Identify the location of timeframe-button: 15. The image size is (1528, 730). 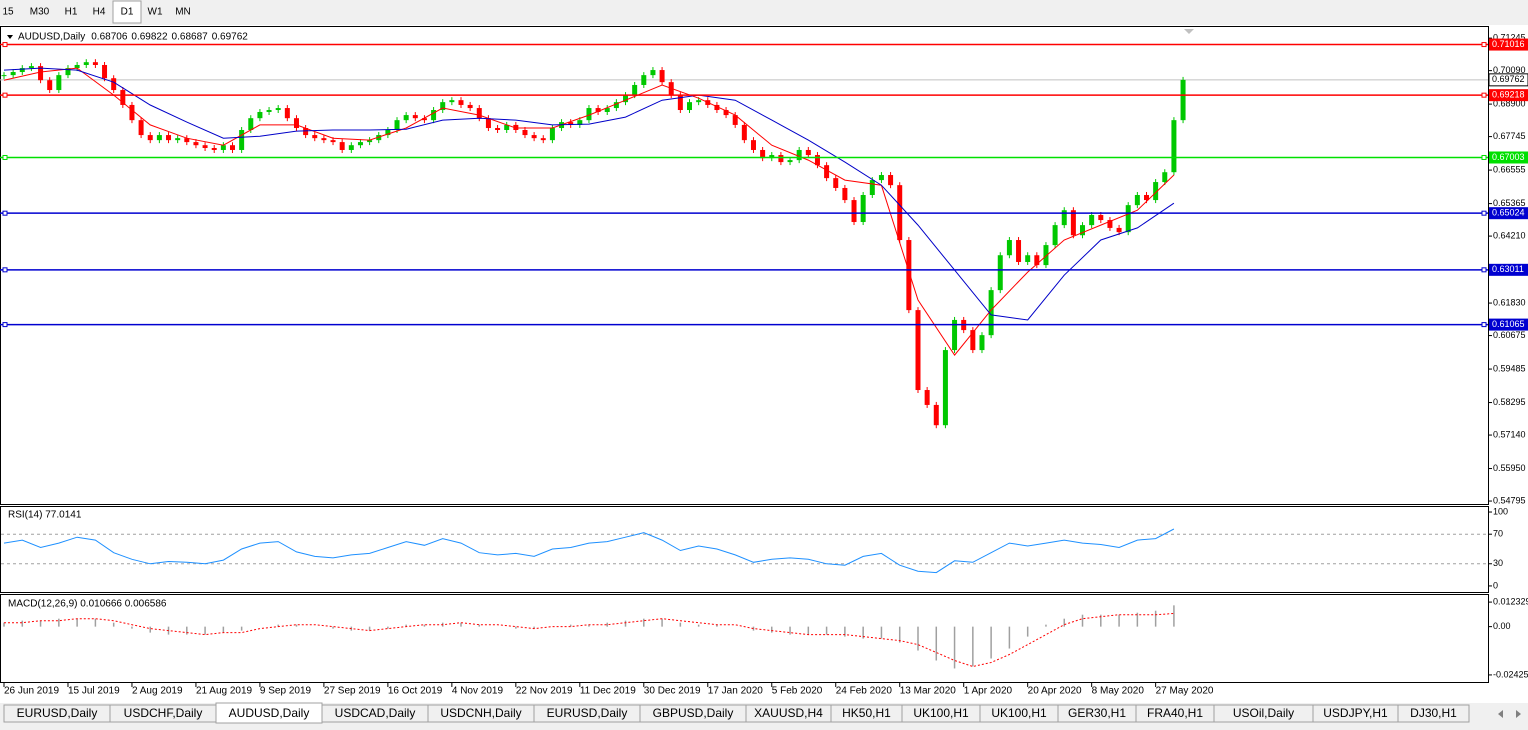
(8, 12).